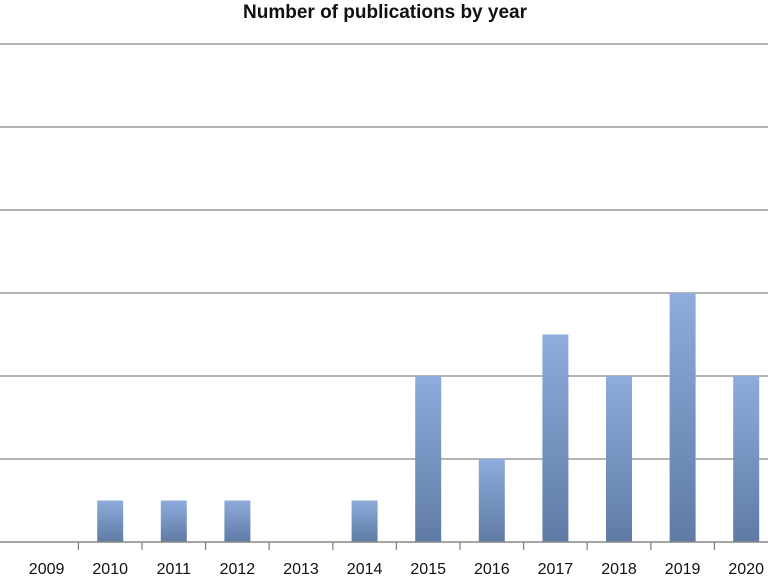  Describe the element at coordinates (619, 459) in the screenshot. I see `bar-2018` at that location.